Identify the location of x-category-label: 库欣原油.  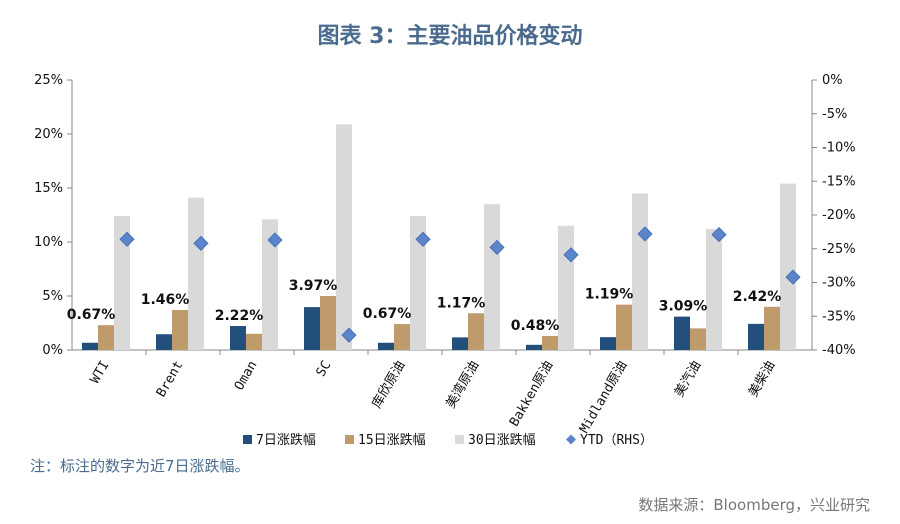
(389, 384).